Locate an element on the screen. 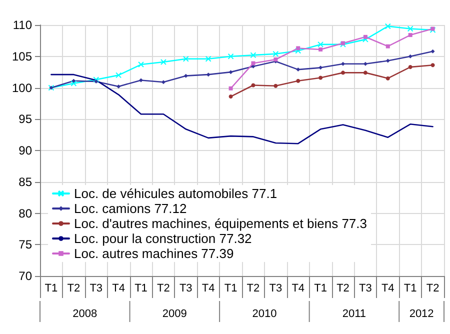  legend-label: Loc. d'autres machines, équipements et biens 77.3 is located at coordinates (220, 223).